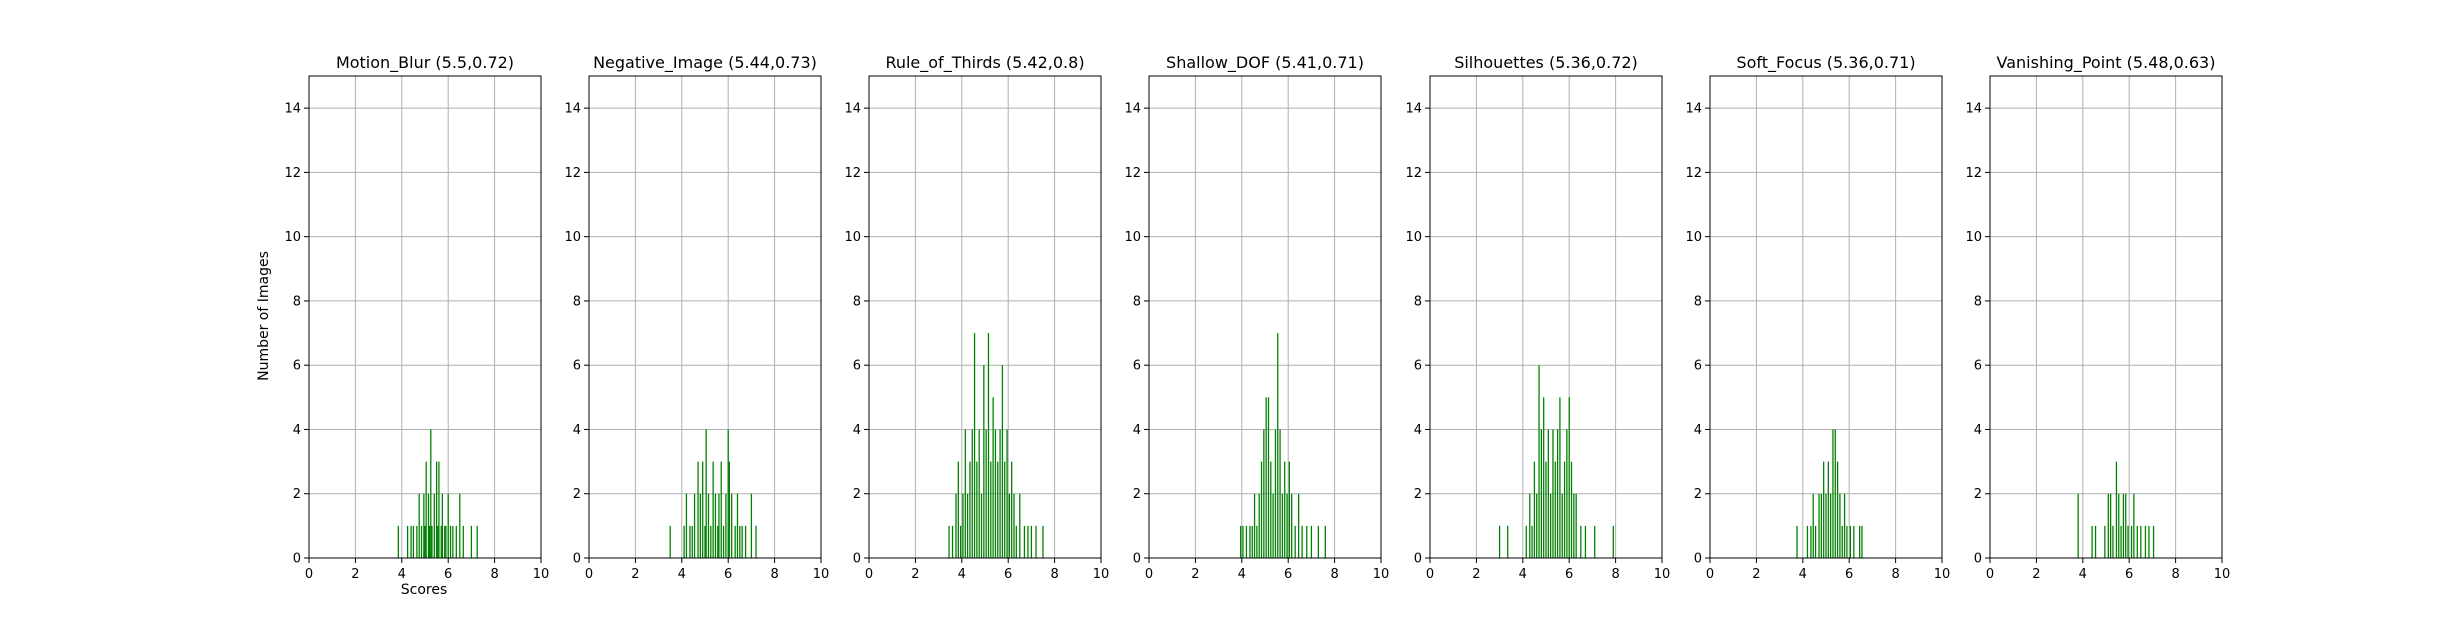 This screenshot has height=626, width=2462. What do you see at coordinates (705, 63) in the screenshot?
I see `chart-title: Negative_Image (5.44,0.73)` at bounding box center [705, 63].